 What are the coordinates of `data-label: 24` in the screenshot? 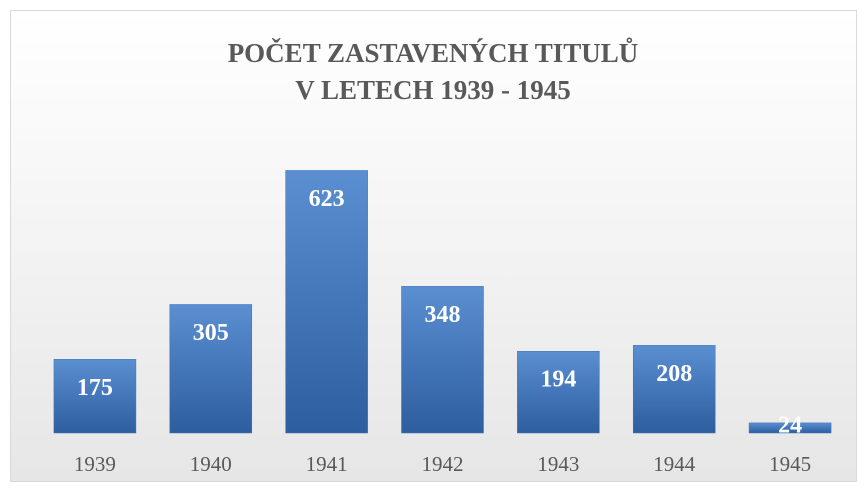 It's located at (790, 426).